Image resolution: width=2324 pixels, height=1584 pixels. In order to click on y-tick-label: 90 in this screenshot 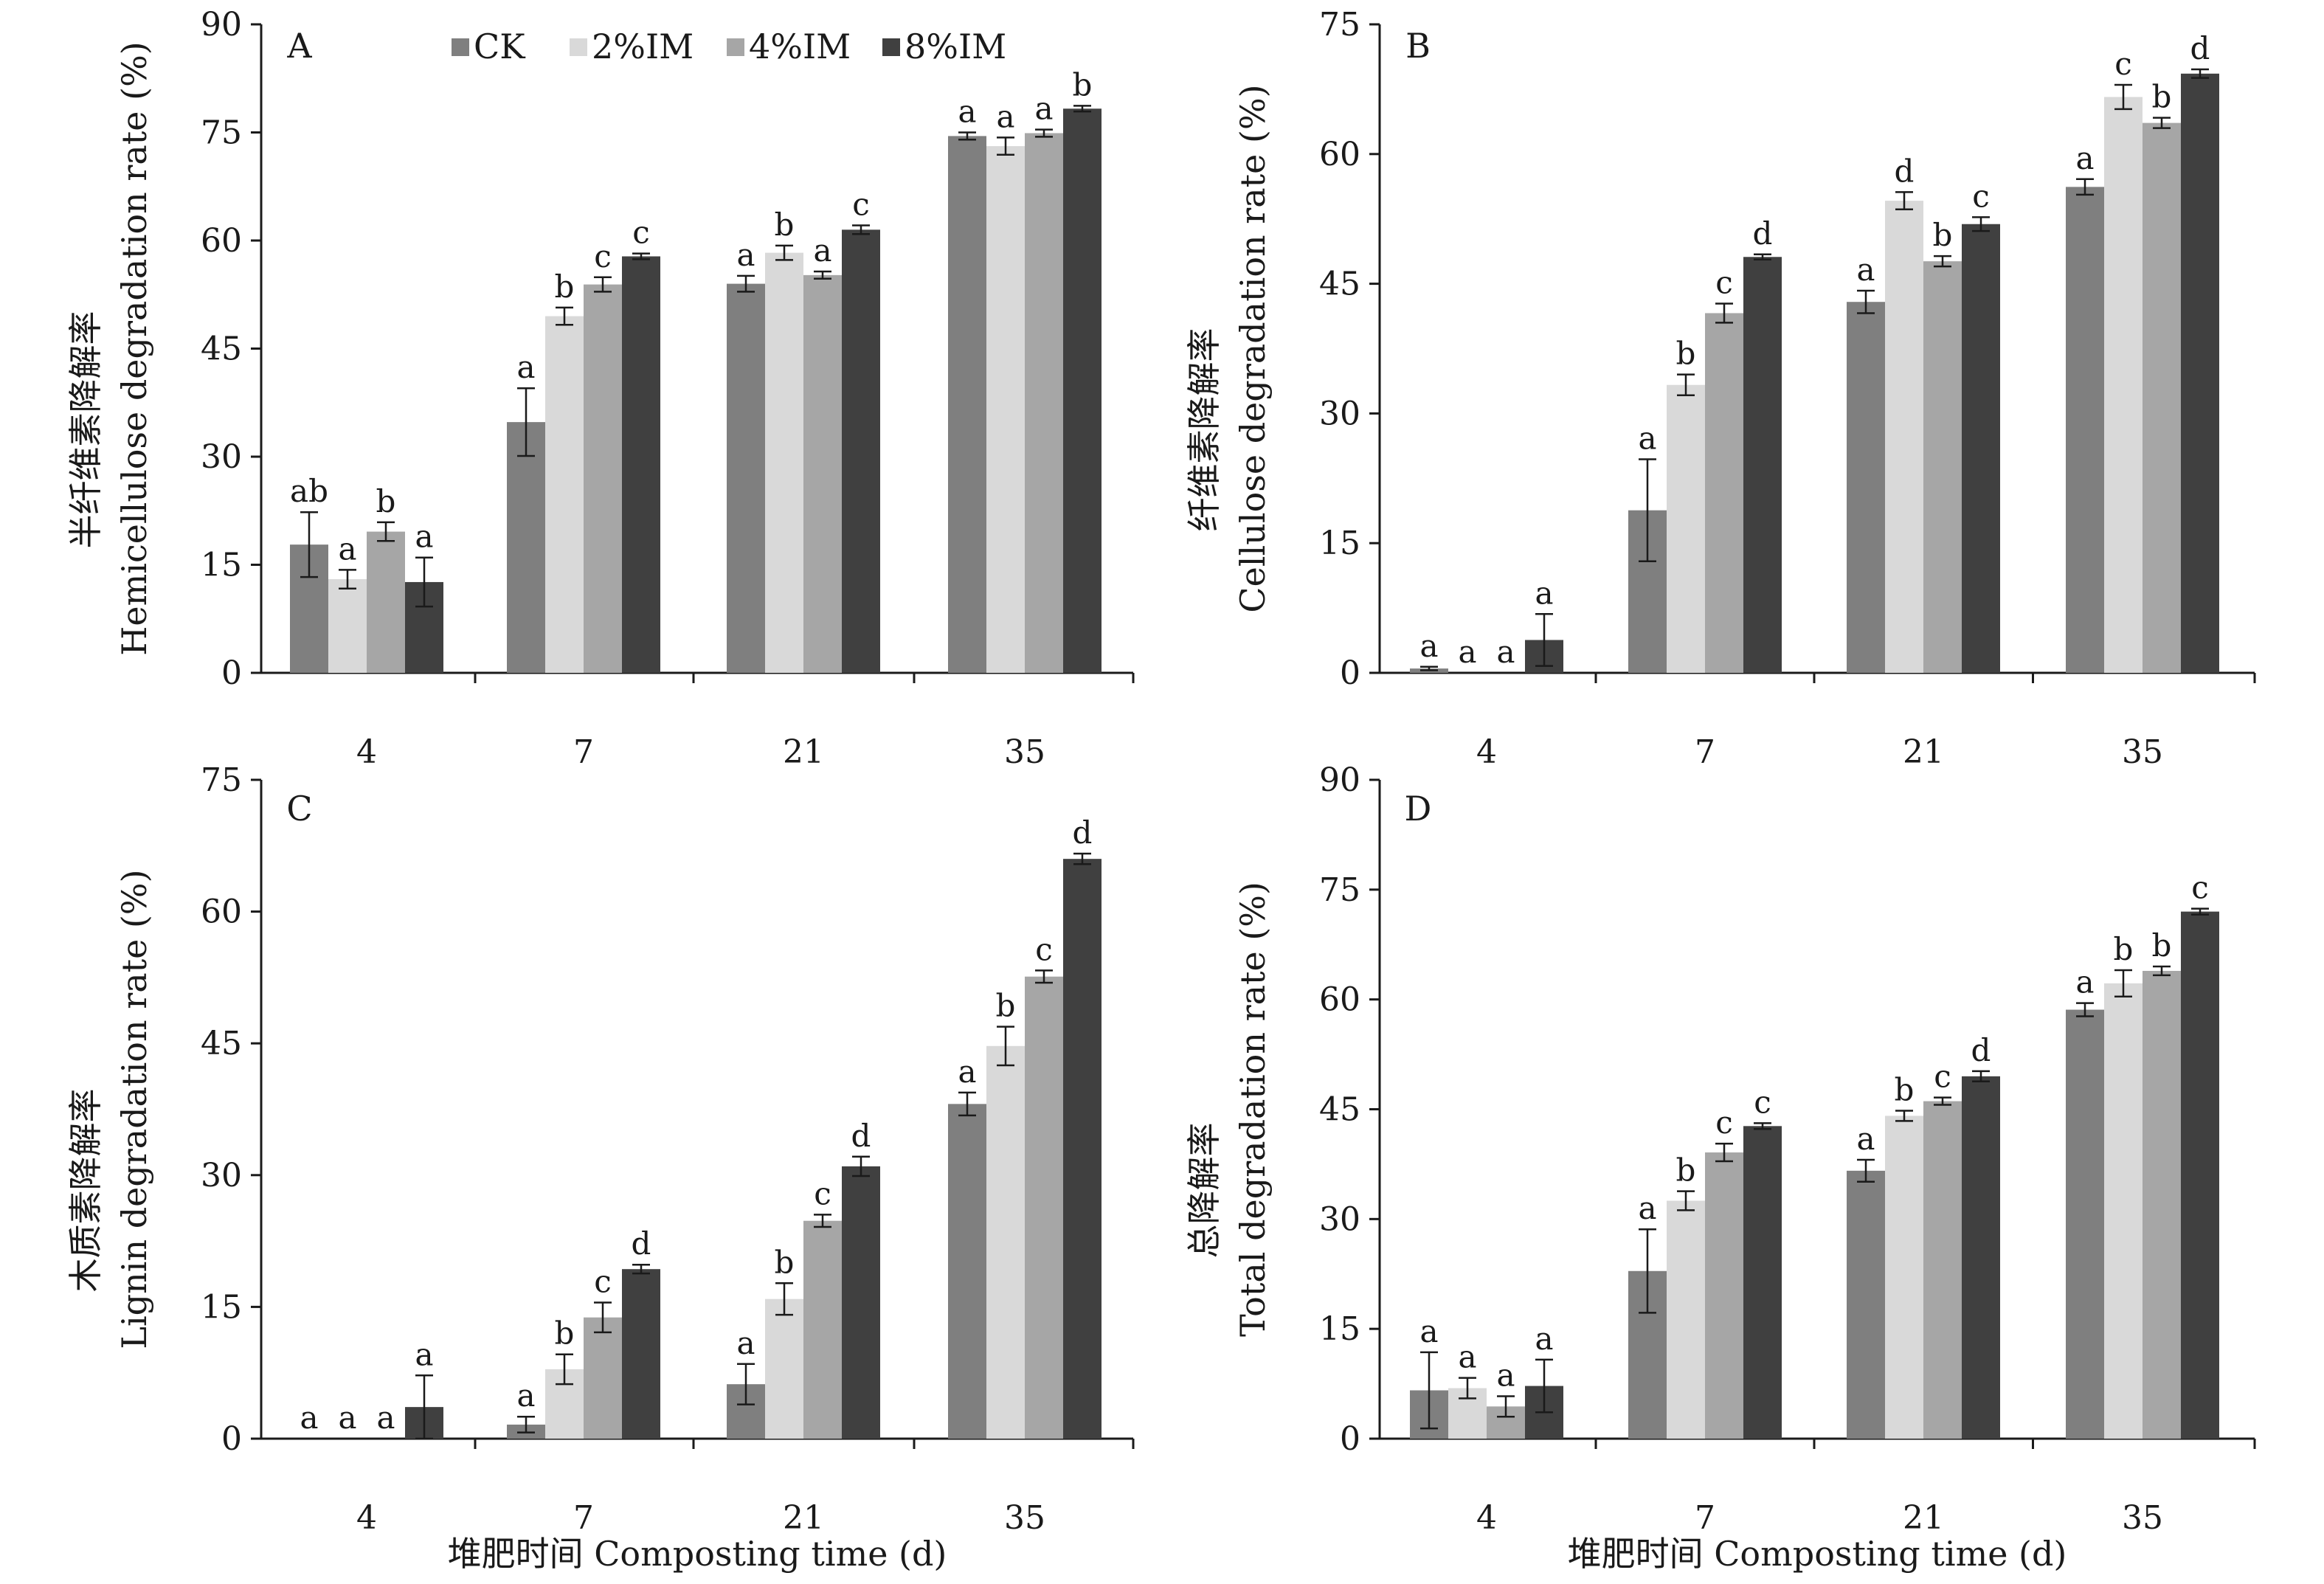, I will do `click(221, 25)`.